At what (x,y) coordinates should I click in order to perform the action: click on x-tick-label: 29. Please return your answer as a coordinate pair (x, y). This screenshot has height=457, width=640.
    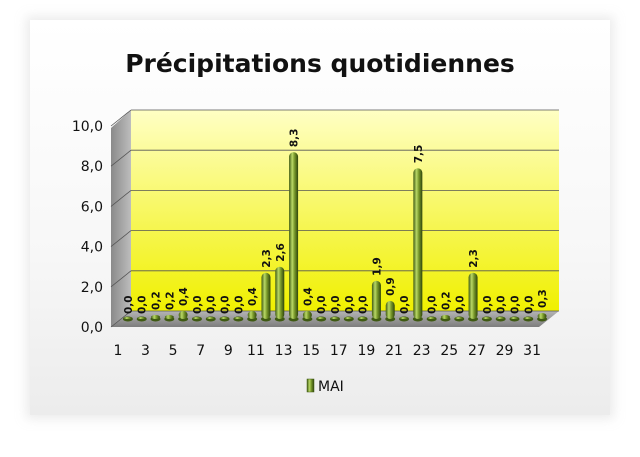
    Looking at the image, I should click on (505, 351).